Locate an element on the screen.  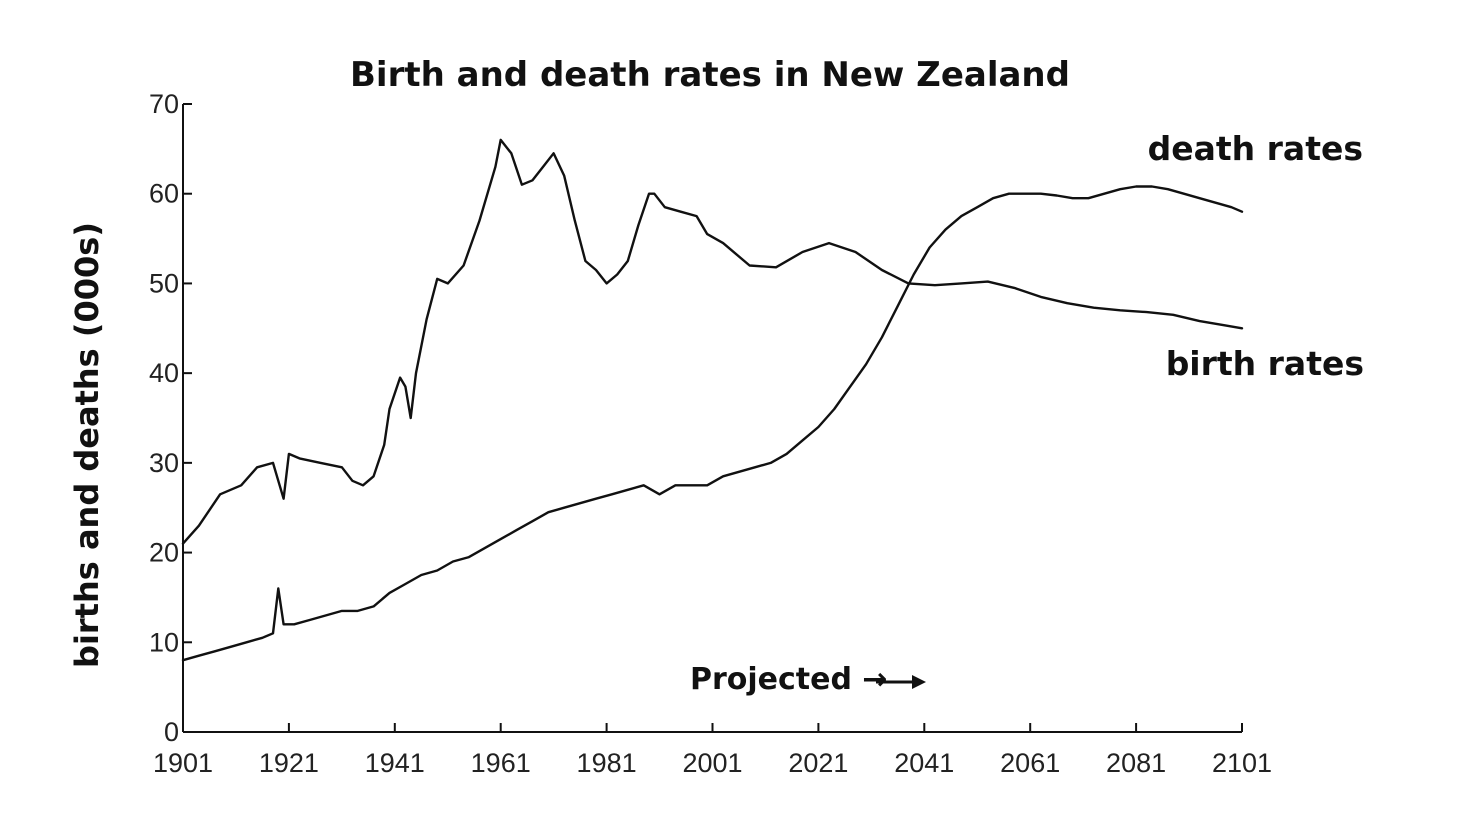
chart-title: Birth and death rates in New Zealand is located at coordinates (710, 75).